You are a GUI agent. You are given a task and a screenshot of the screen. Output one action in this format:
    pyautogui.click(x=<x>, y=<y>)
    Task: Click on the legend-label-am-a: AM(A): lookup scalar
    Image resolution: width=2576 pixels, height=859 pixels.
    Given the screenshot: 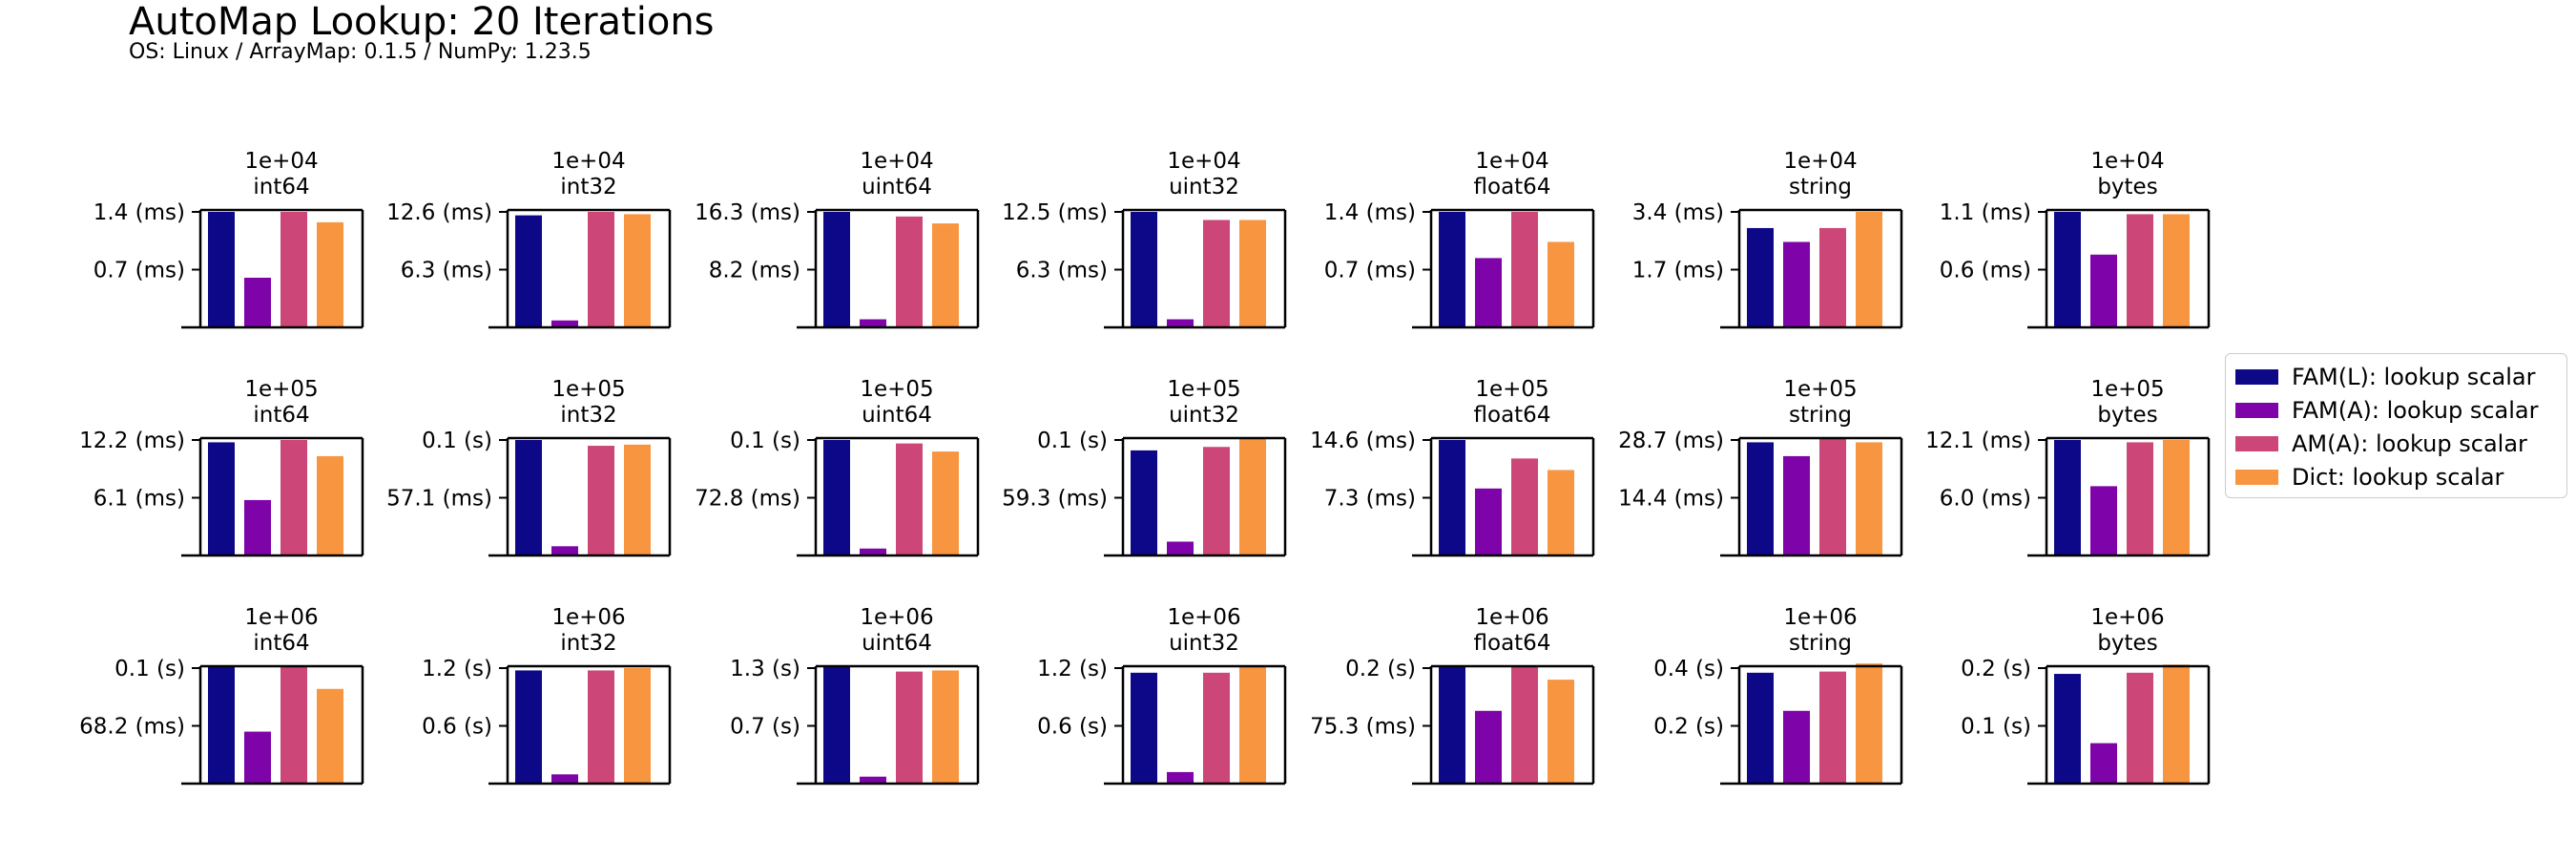 What is the action you would take?
    pyautogui.click(x=2409, y=443)
    